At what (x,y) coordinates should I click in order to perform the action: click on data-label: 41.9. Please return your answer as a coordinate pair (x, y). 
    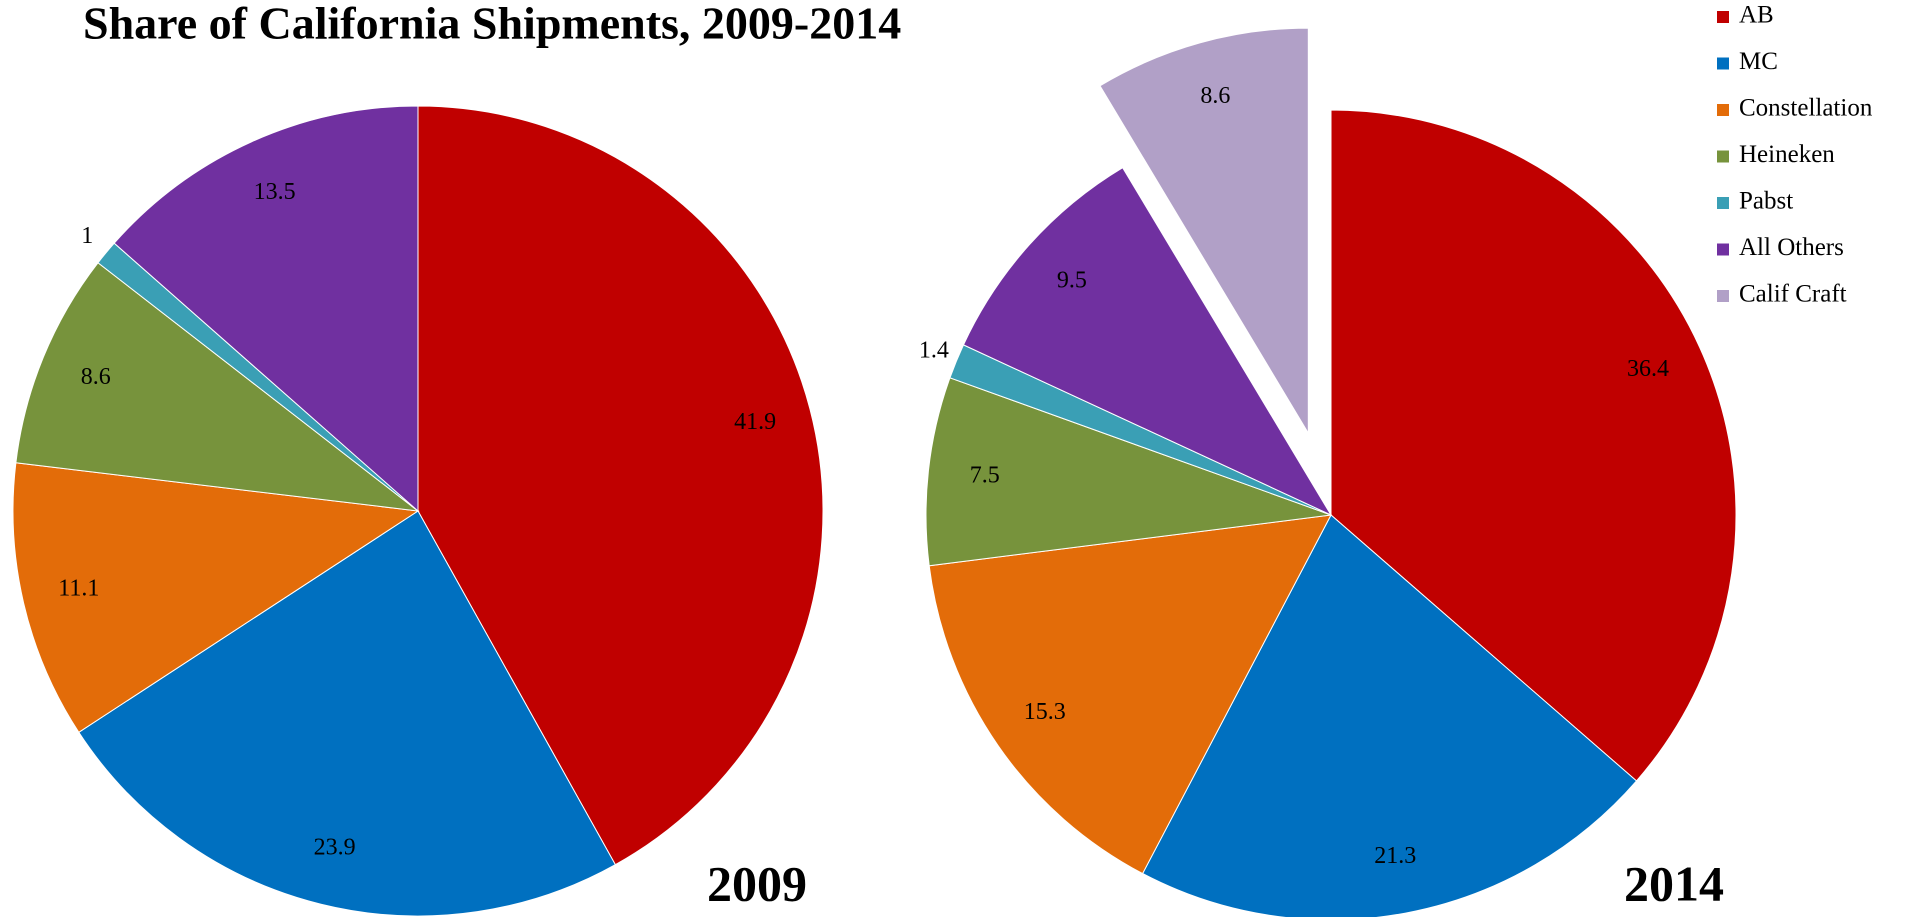
    Looking at the image, I should click on (755, 422).